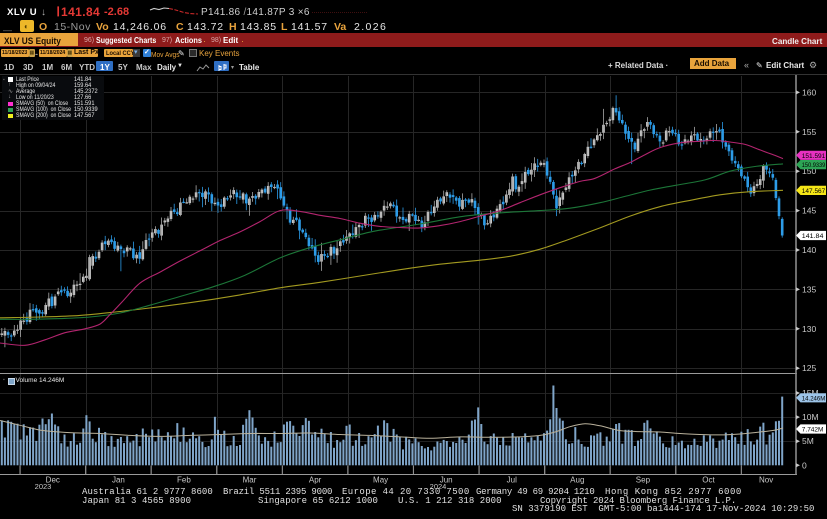 This screenshot has height=519, width=827. Describe the element at coordinates (380, 479) in the screenshot. I see `svg-text: May` at that location.